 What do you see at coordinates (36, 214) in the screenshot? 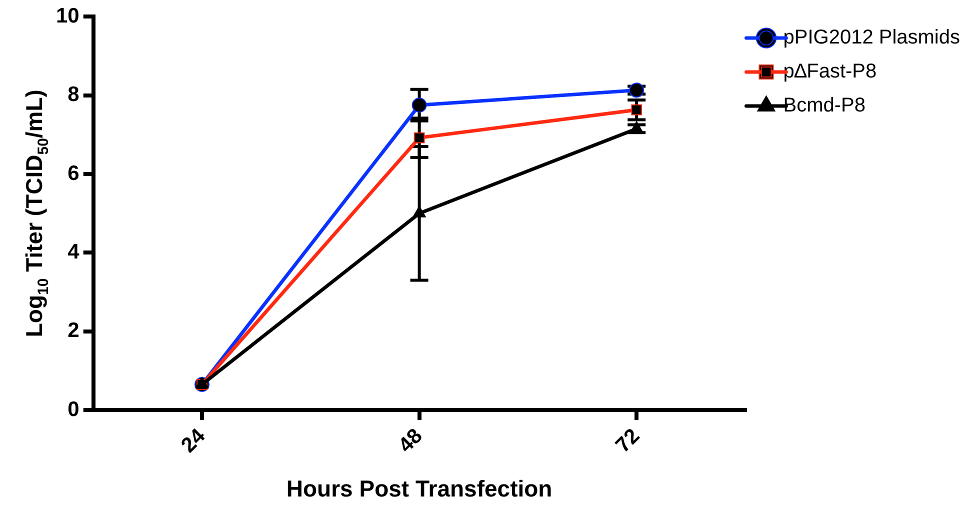
I see `y-axis-title: Log10 Titer (TCID50/mL)` at bounding box center [36, 214].